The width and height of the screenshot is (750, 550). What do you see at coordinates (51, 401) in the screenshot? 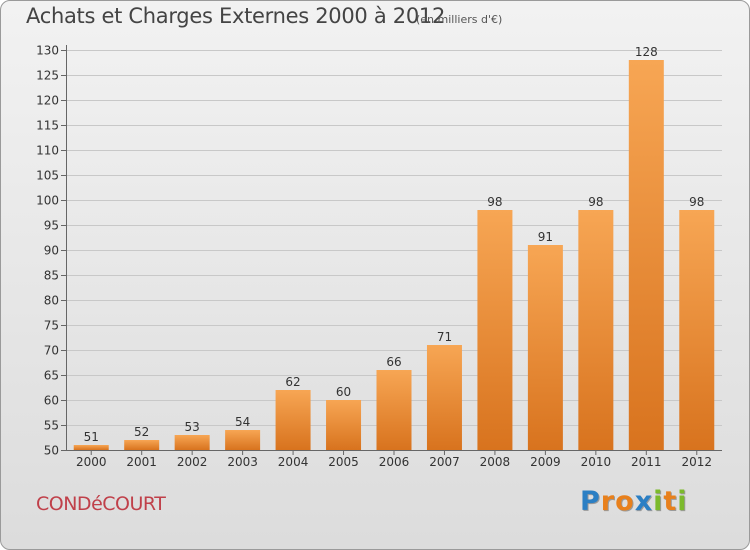
I see `y-tick-label: 60` at bounding box center [51, 401].